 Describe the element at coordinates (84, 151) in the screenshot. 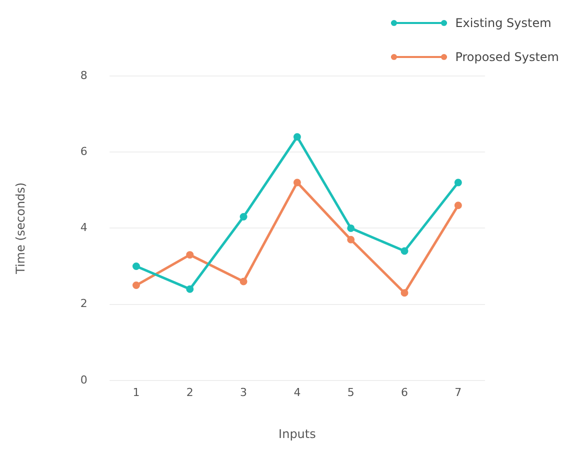

I see `y-tick-label: 6` at that location.